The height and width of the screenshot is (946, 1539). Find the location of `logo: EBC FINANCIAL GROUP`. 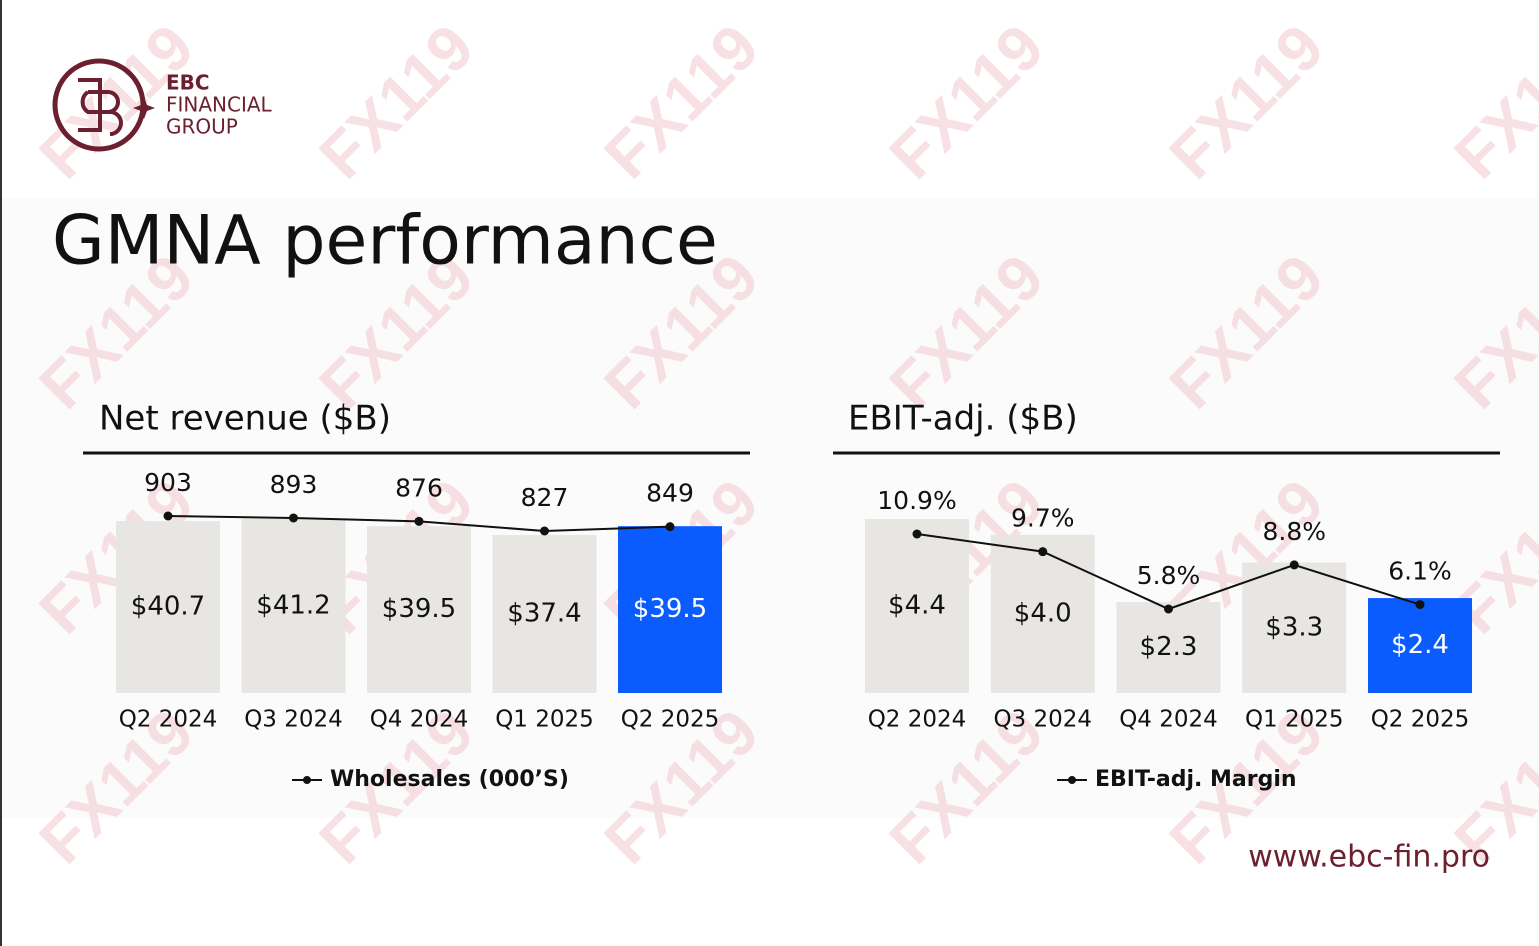

logo: EBC FINANCIAL GROUP is located at coordinates (162, 105).